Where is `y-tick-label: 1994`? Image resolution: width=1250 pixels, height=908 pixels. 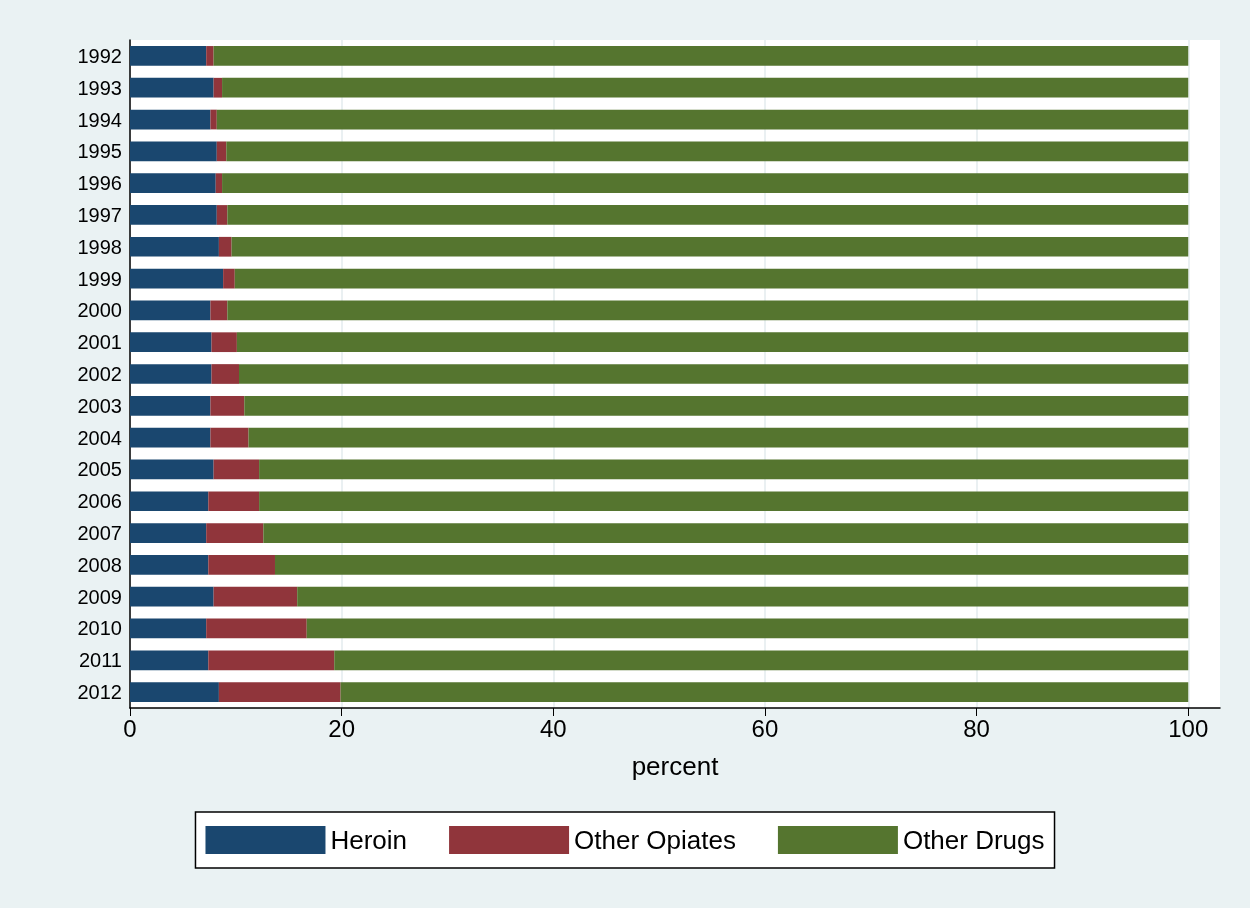
y-tick-label: 1994 is located at coordinates (99, 119).